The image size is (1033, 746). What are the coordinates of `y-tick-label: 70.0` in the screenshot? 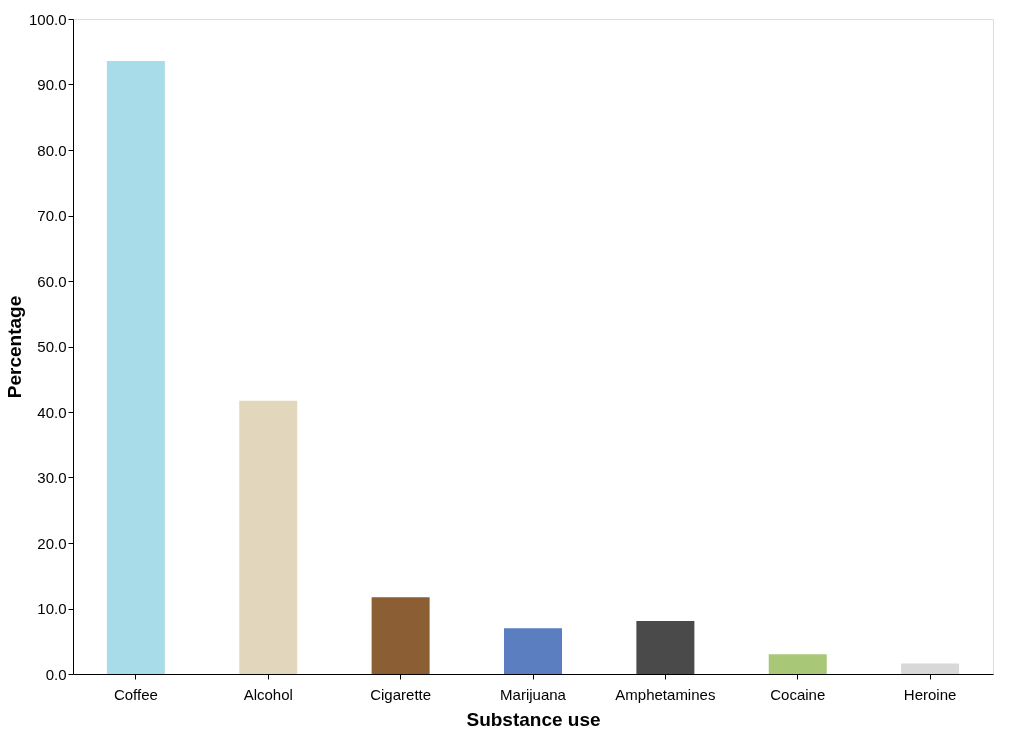 It's located at (52, 215).